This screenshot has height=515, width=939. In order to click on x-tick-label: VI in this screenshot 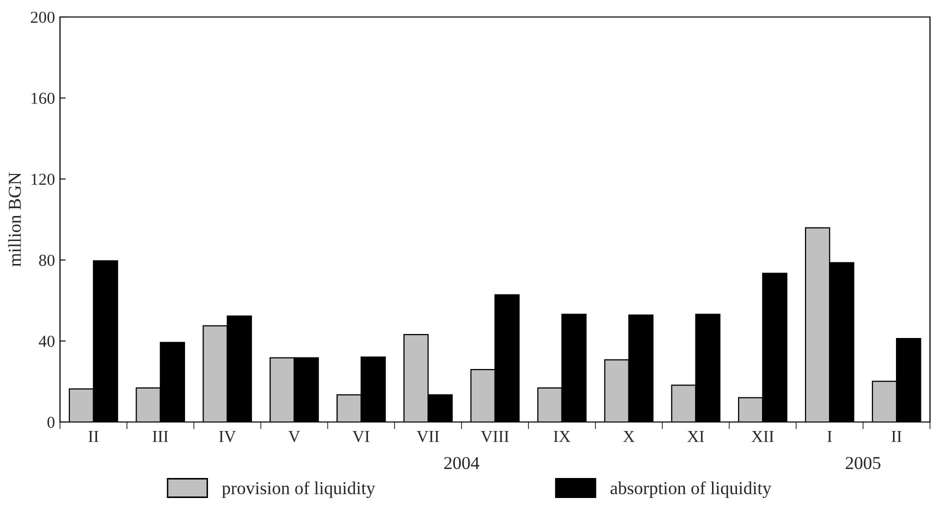, I will do `click(361, 436)`.